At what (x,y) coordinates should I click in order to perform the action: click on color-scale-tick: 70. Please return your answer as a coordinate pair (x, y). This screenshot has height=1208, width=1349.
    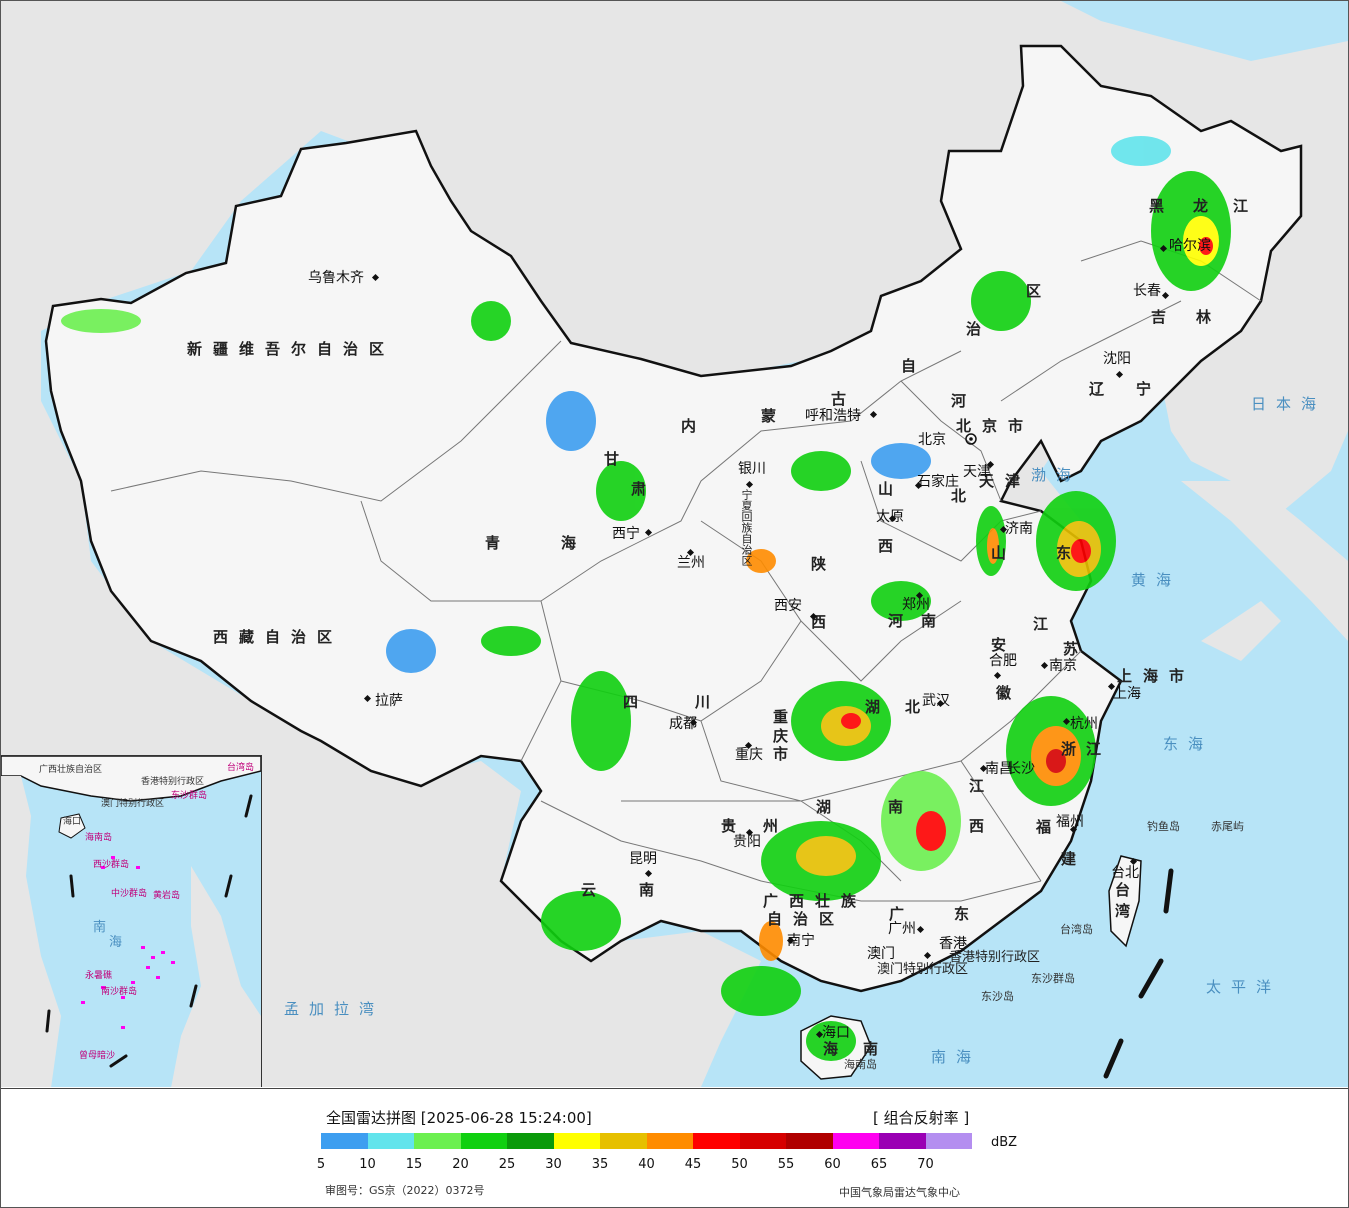
    Looking at the image, I should click on (925, 1164).